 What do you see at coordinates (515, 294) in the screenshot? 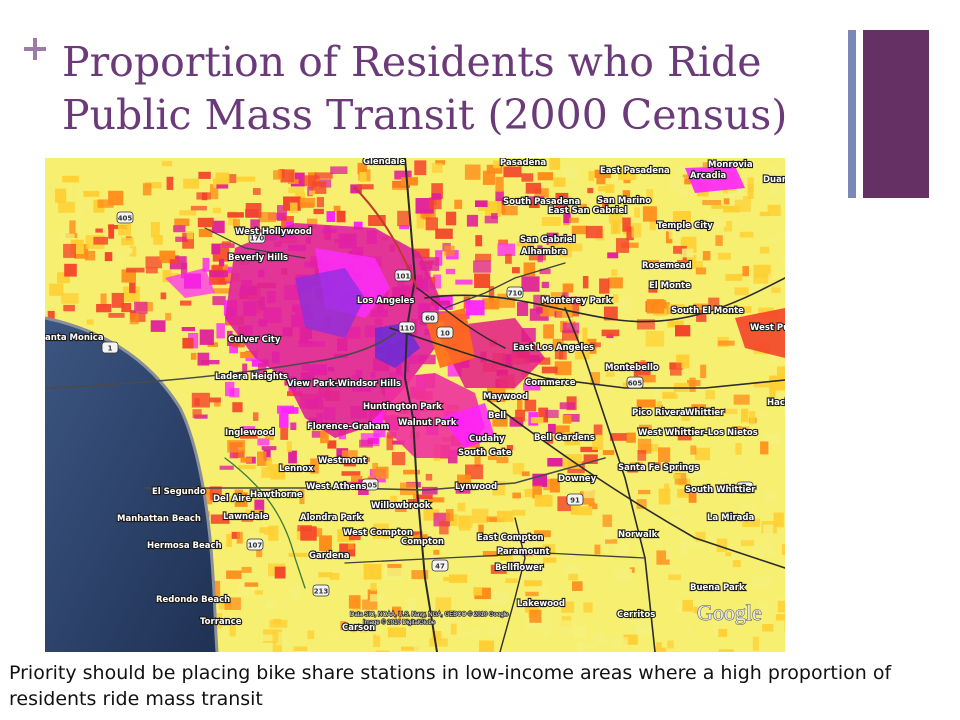
I see `highway-shield-number: 710` at bounding box center [515, 294].